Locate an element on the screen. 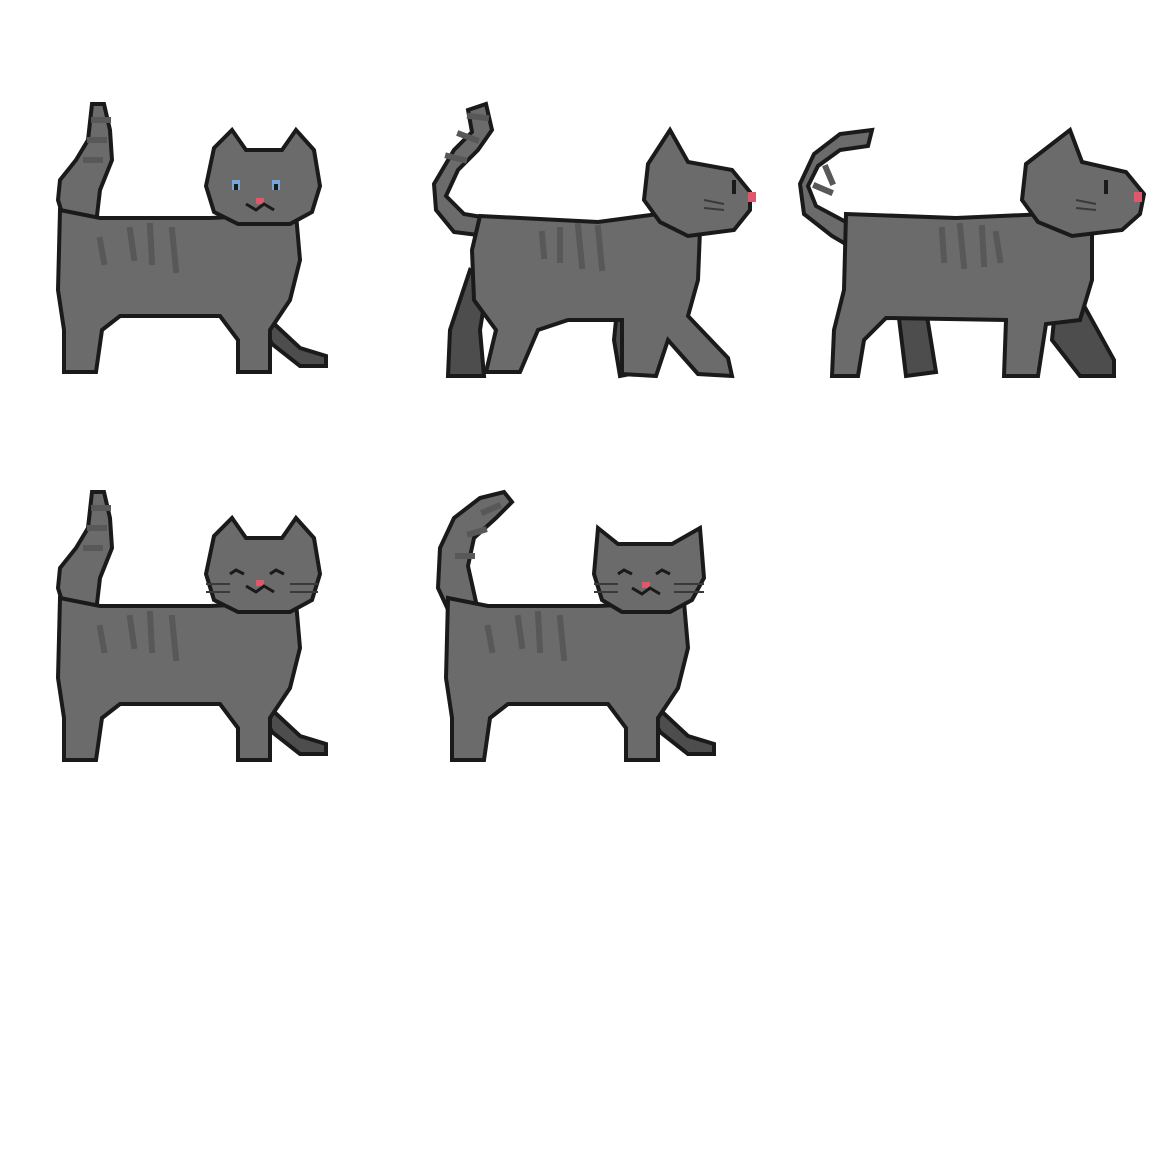  cat-sprite-standing-eyes-open is located at coordinates (192, 192).